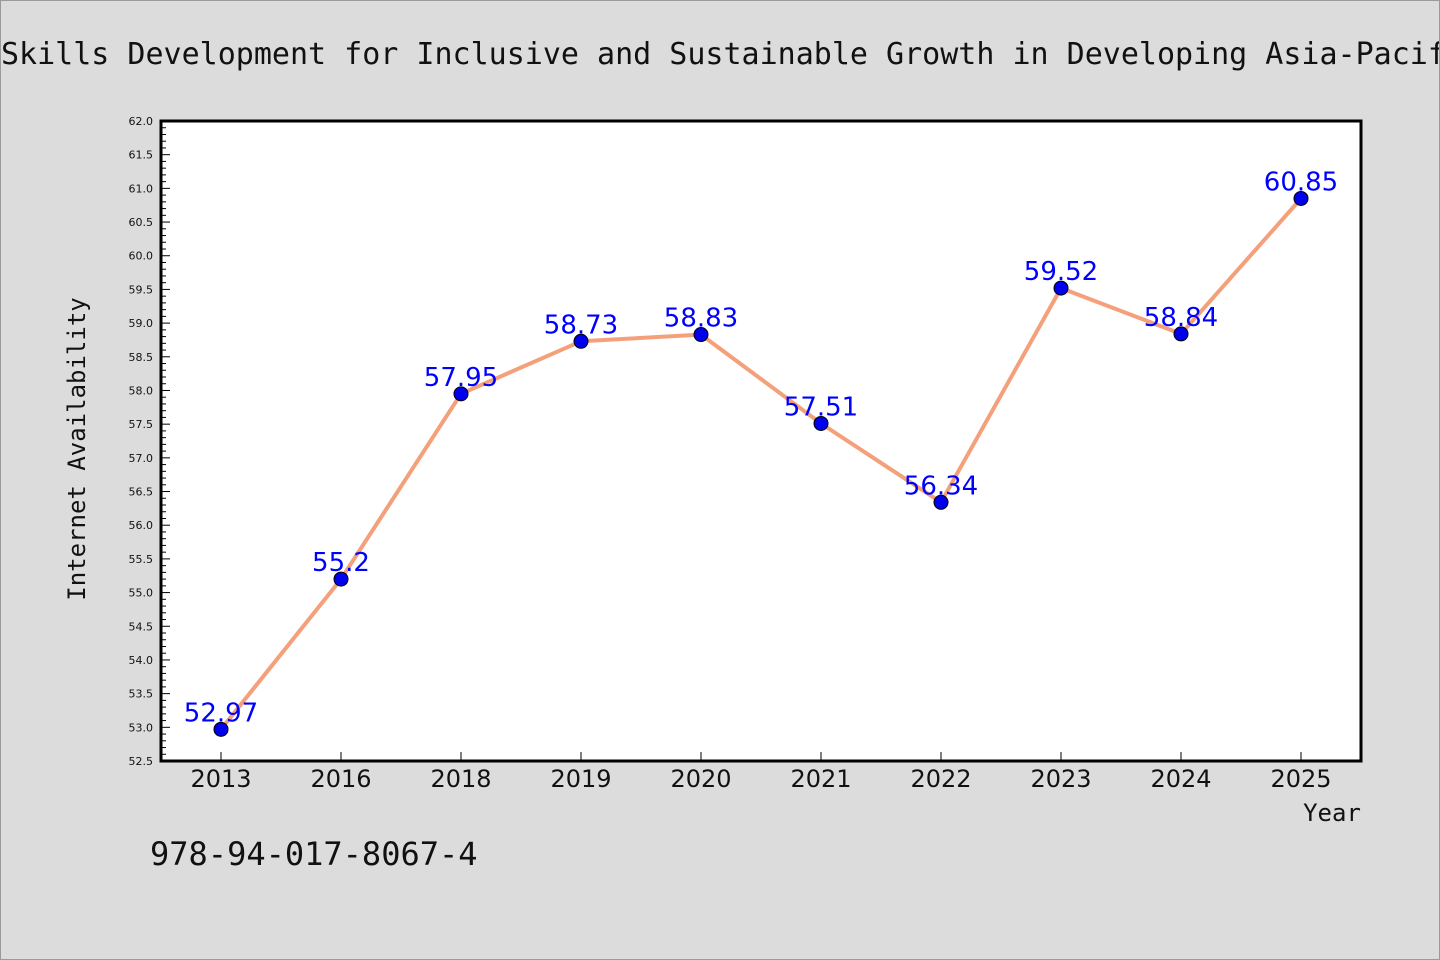 This screenshot has width=1440, height=960. I want to click on y-tick-label: 54.5, so click(141, 626).